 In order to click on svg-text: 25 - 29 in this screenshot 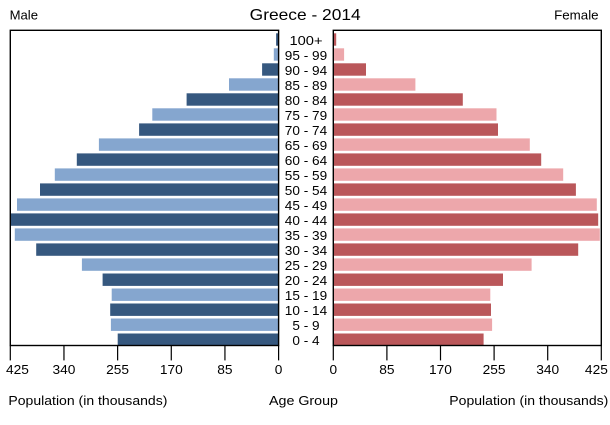, I will do `click(306, 266)`.